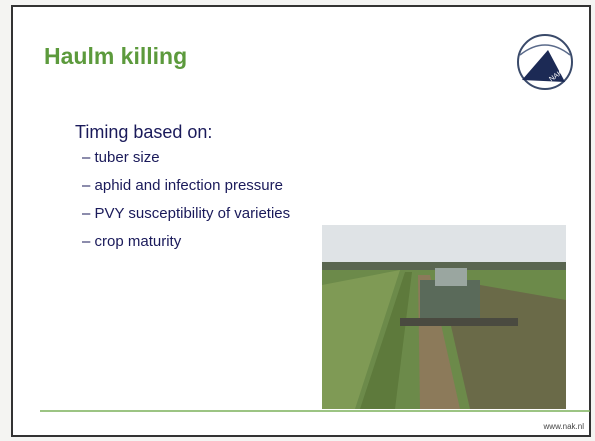  What do you see at coordinates (444, 266) in the screenshot?
I see `photo-treeline` at bounding box center [444, 266].